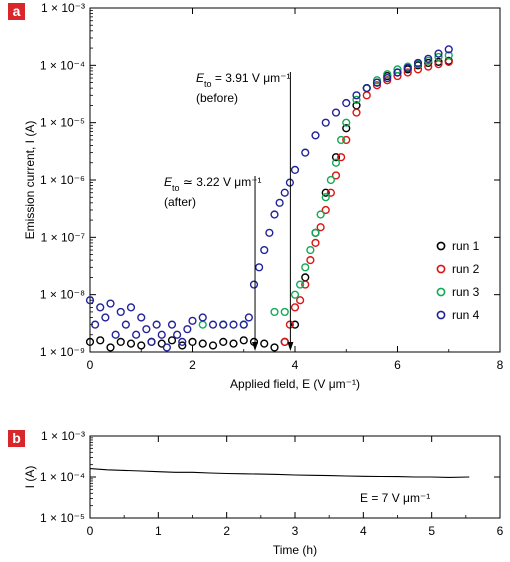  Describe the element at coordinates (62, 180) in the screenshot. I see `panel-a-y-tick-label: 1 × 10⁻⁶` at that location.